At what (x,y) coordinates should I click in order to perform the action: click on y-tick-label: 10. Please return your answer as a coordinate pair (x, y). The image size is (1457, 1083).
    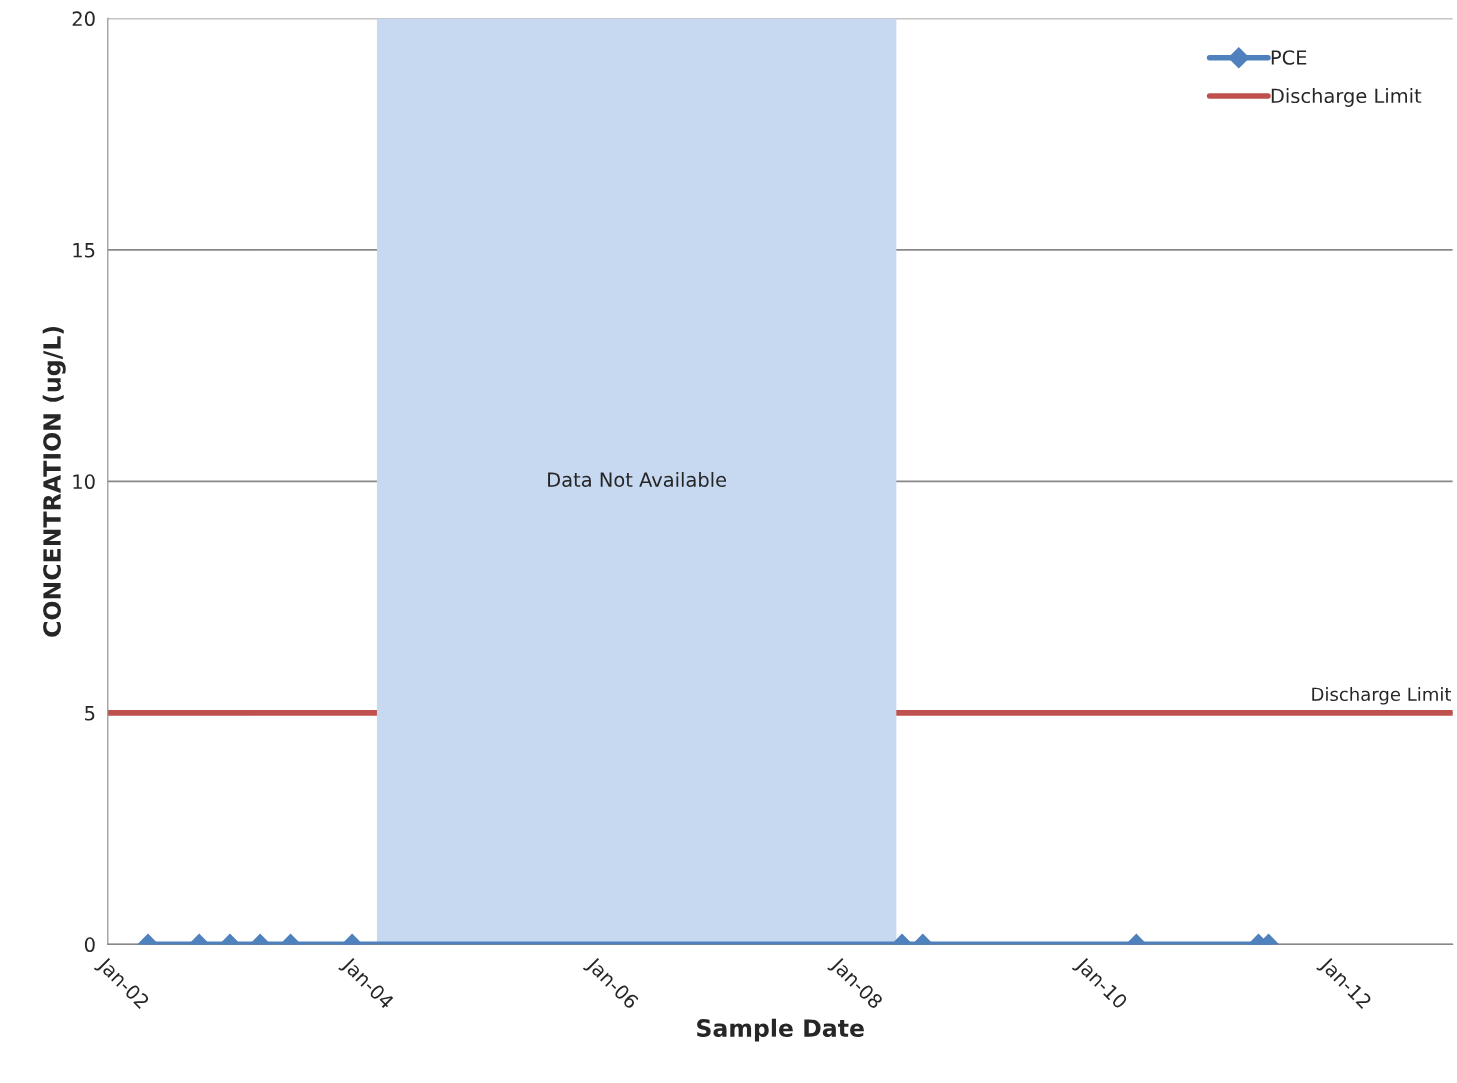
    Looking at the image, I should click on (84, 482).